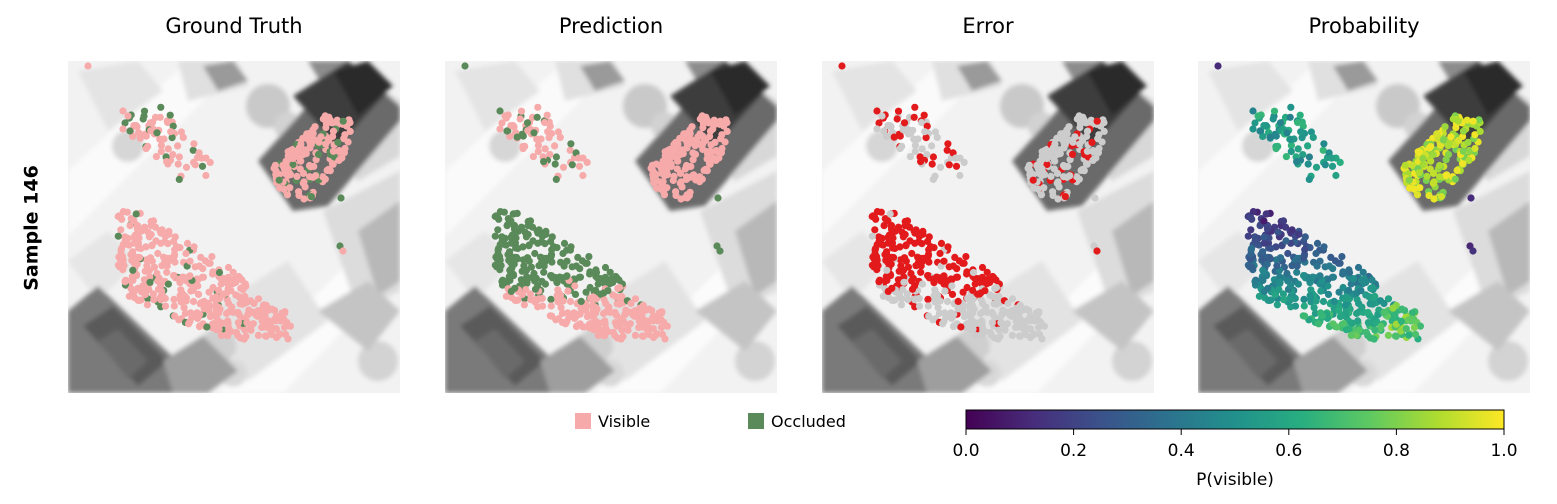 The width and height of the screenshot is (1557, 504). What do you see at coordinates (1181, 451) in the screenshot?
I see `colorbar-tick-label: 0.4` at bounding box center [1181, 451].